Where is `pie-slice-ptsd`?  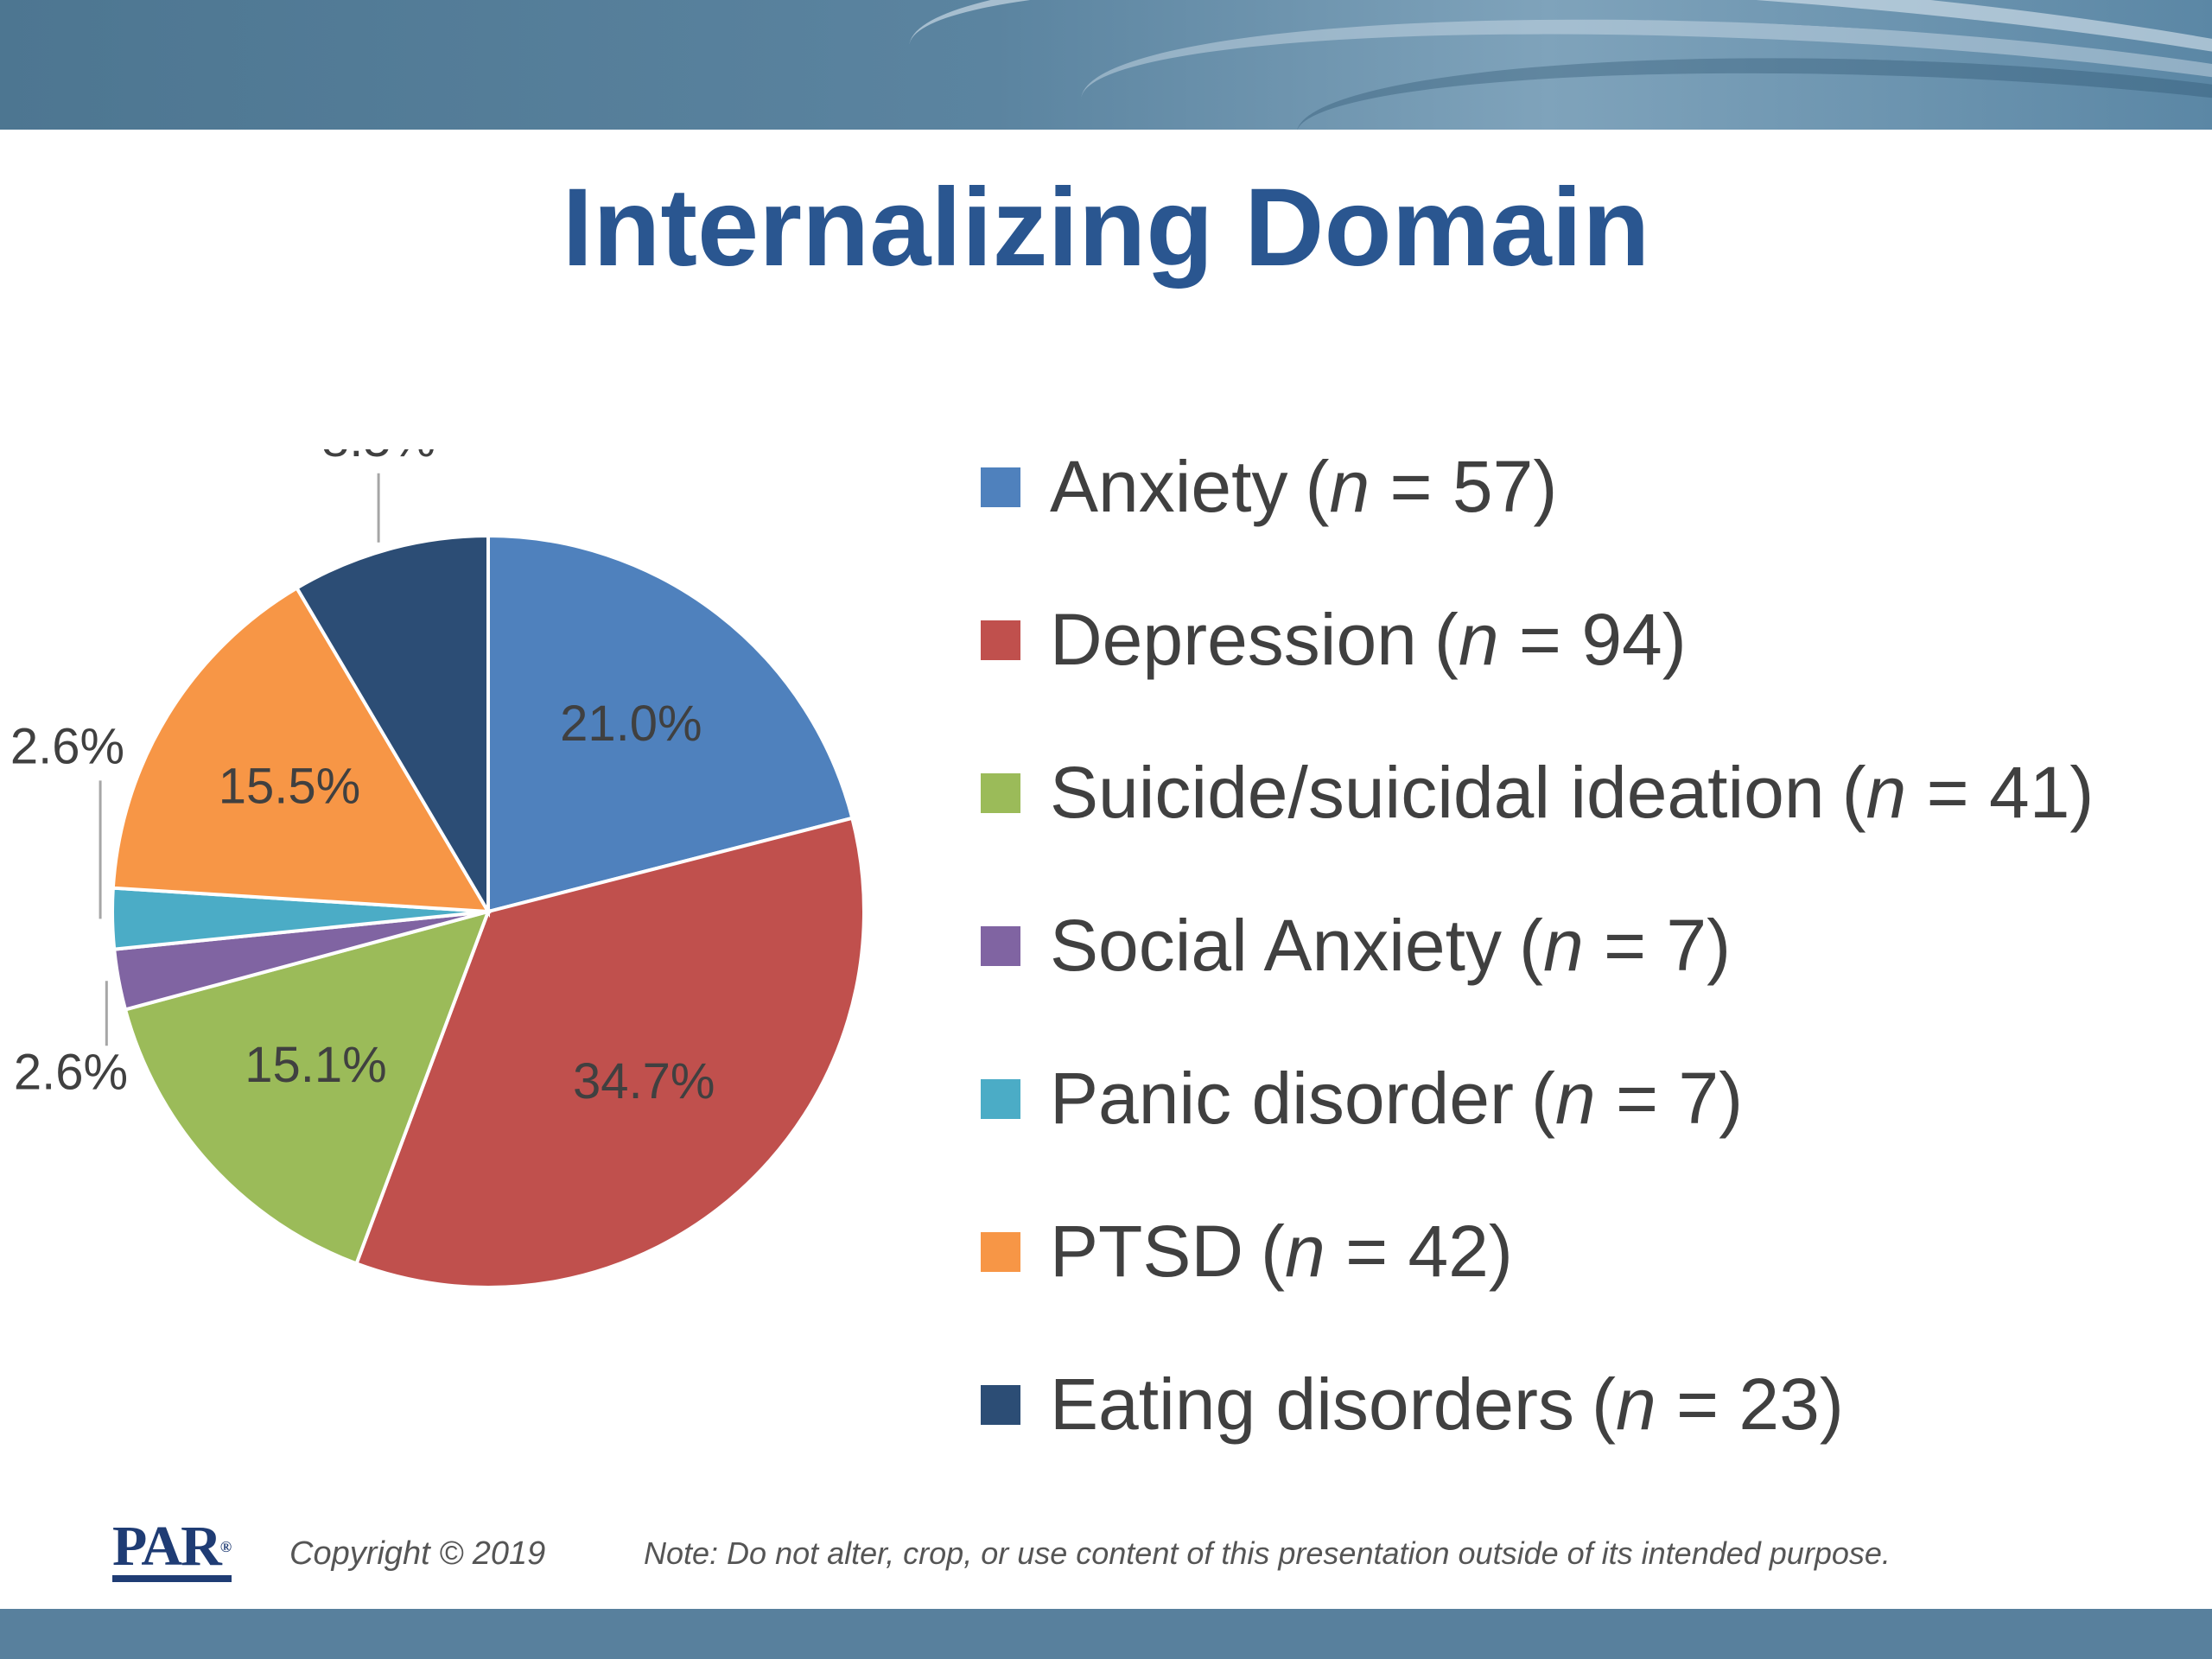 pie-slice-ptsd is located at coordinates (301, 749).